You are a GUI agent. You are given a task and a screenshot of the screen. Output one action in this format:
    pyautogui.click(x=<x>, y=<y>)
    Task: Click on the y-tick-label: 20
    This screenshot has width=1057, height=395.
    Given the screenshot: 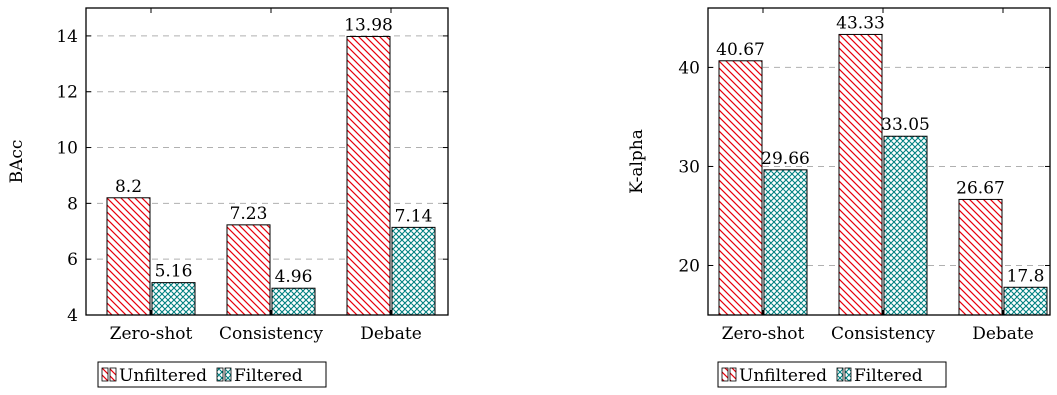 What is the action you would take?
    pyautogui.click(x=689, y=266)
    